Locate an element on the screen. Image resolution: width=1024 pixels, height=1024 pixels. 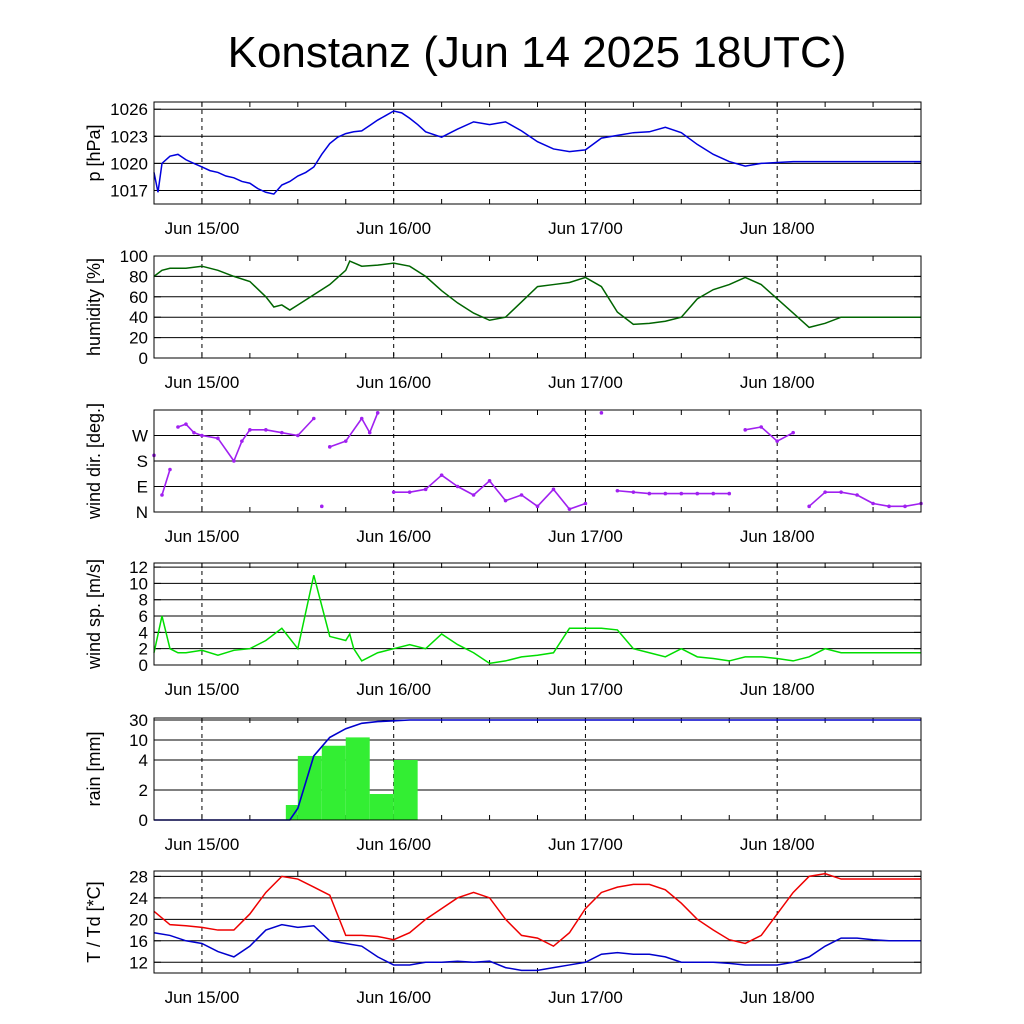
ytick-label: N is located at coordinates (142, 512).